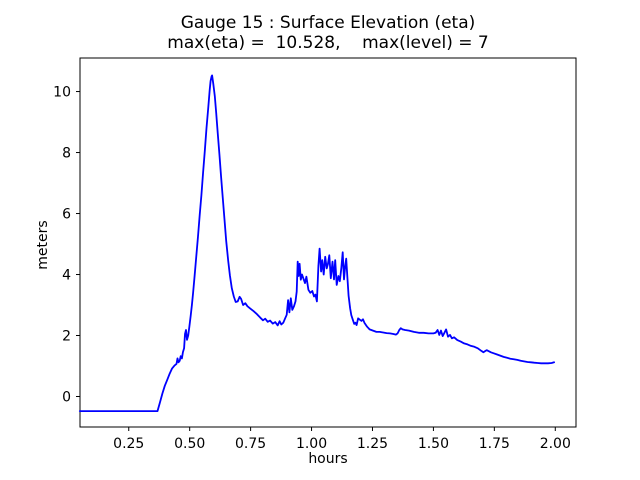 The image size is (640, 480). I want to click on x-tick-label: 1.25, so click(372, 444).